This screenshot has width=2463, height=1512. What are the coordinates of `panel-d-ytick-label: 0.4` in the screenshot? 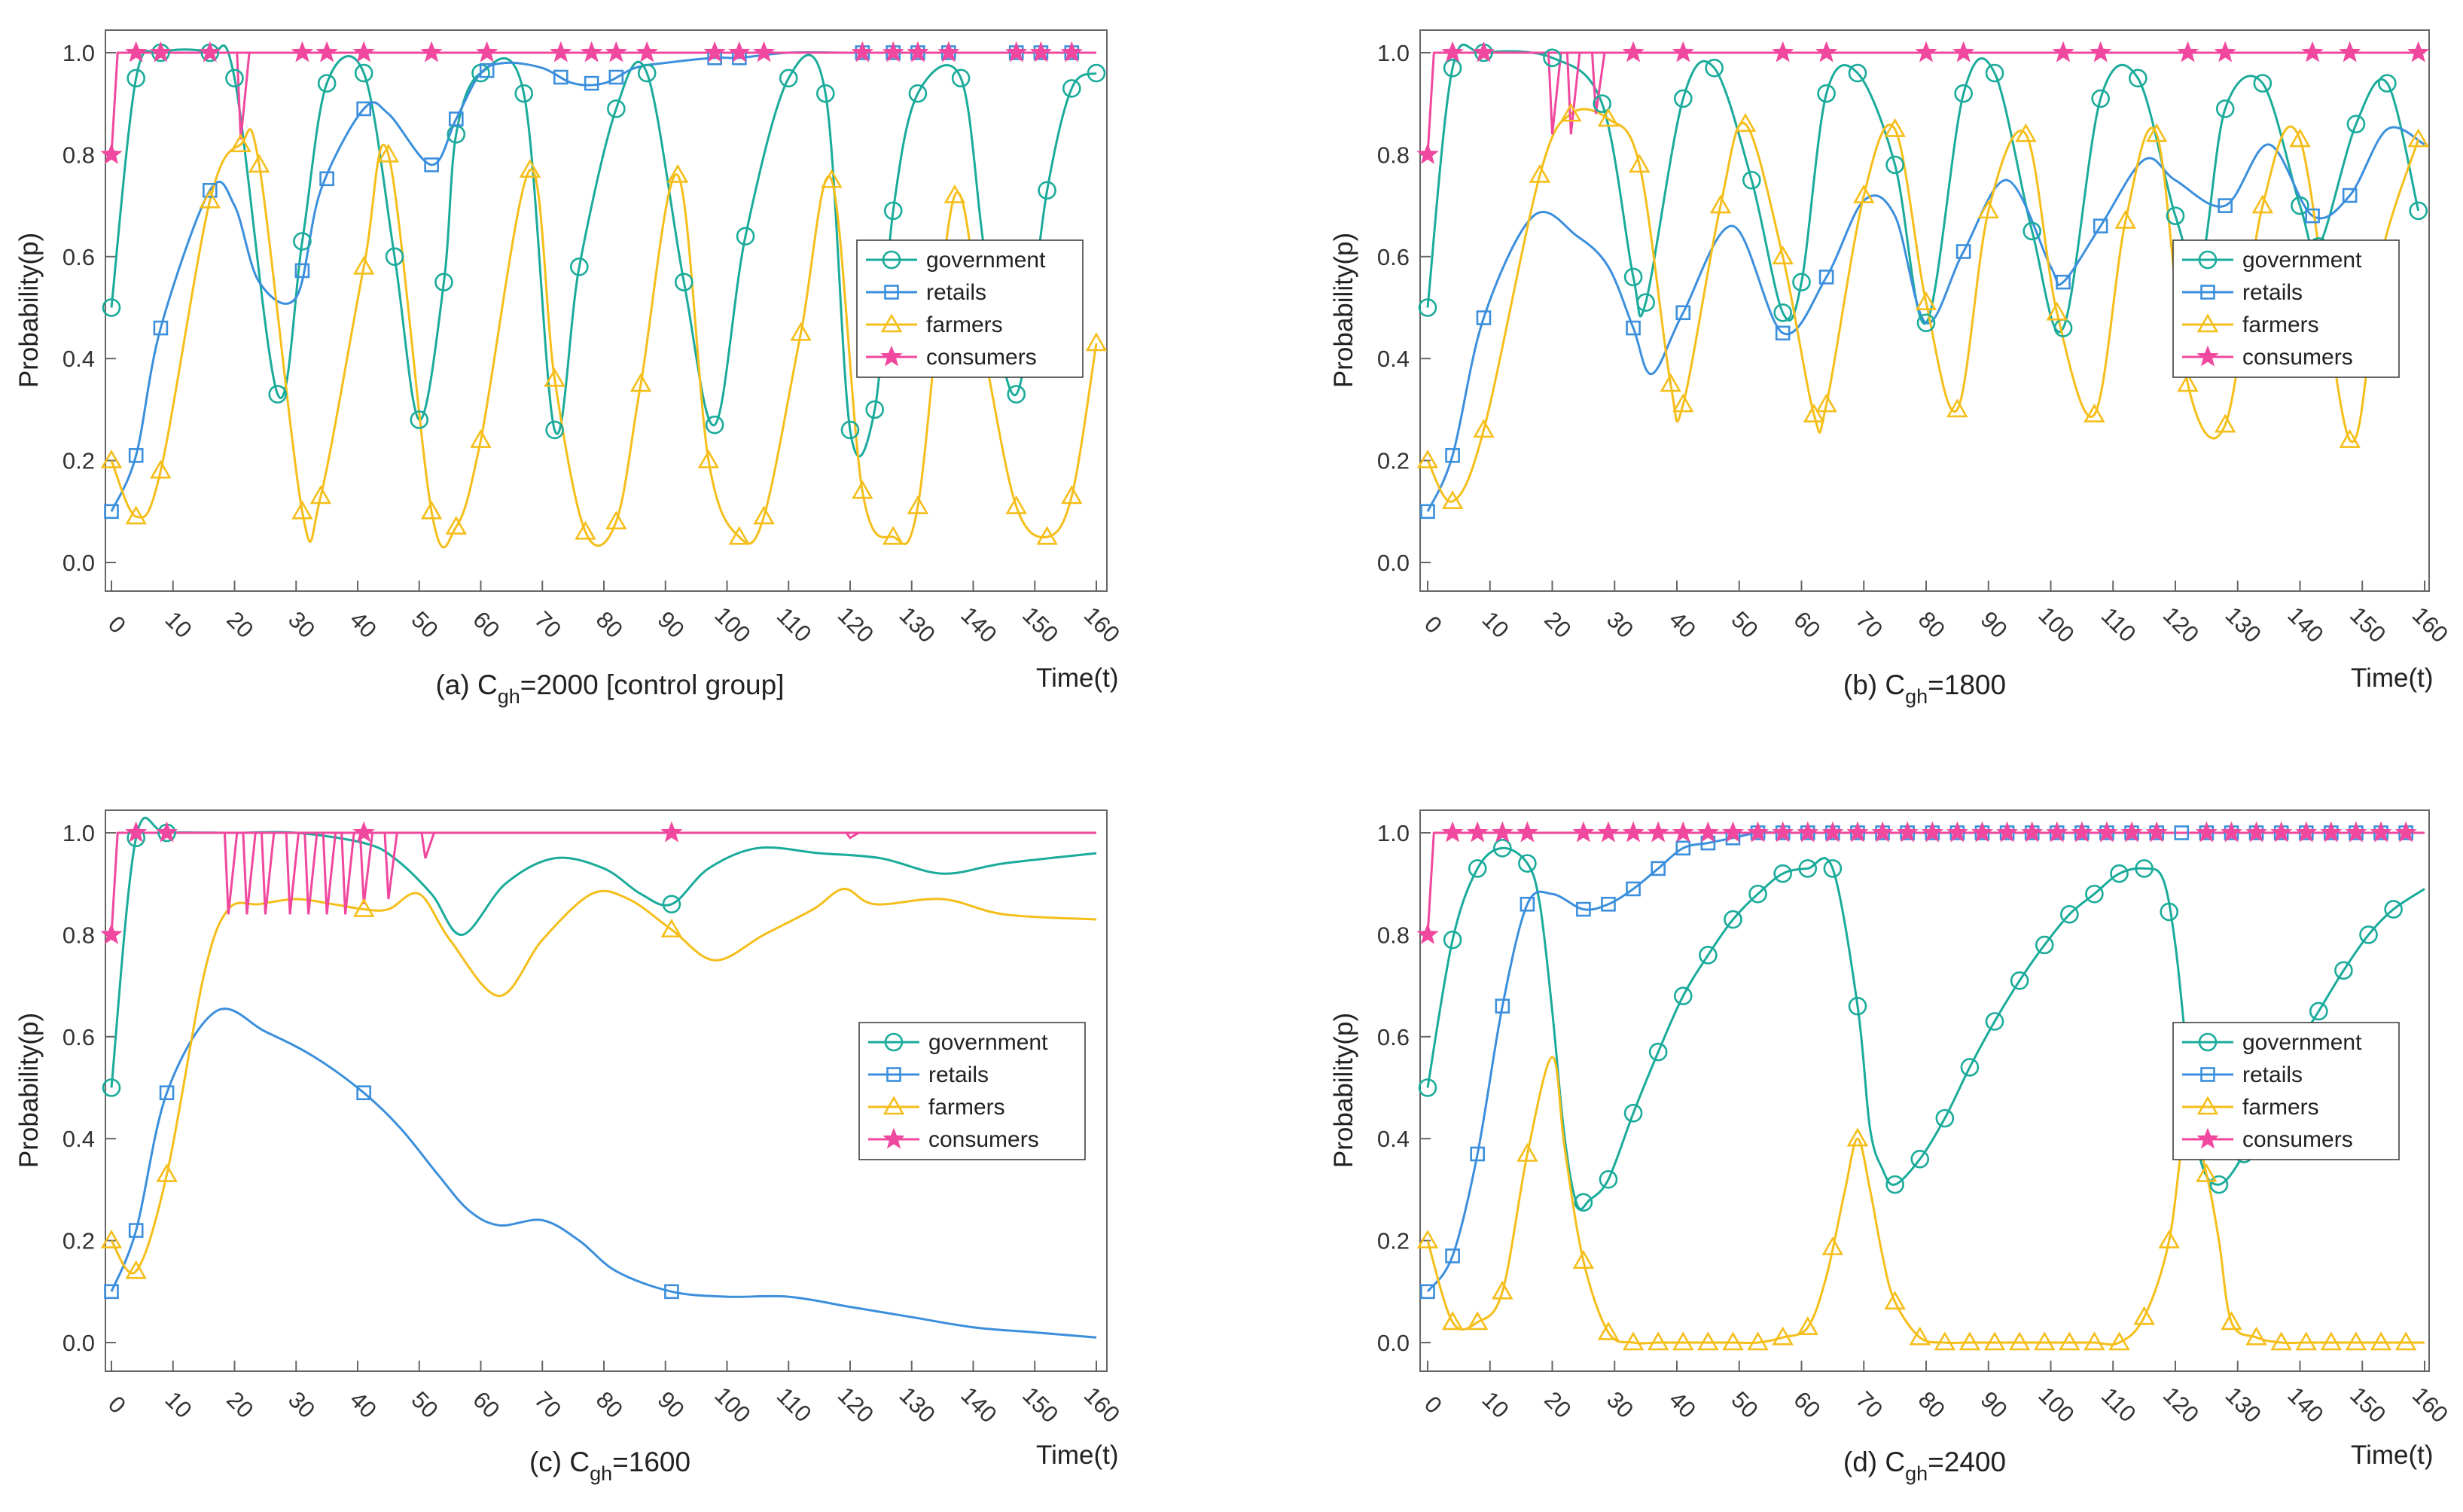 It's located at (1393, 1139).